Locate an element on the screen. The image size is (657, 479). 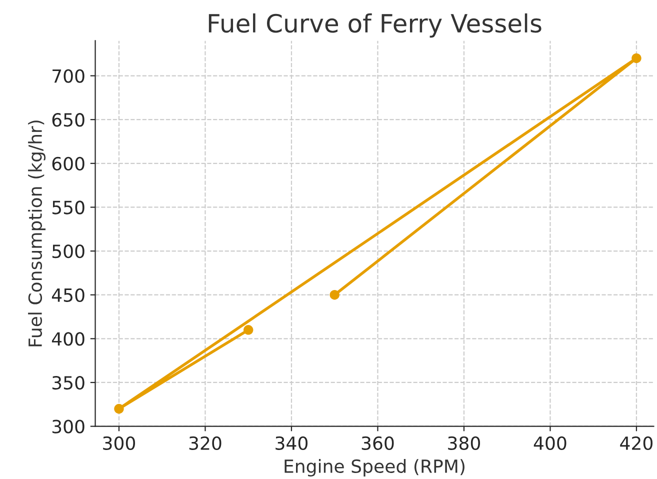
y-tick-label: 300 is located at coordinates (68, 427).